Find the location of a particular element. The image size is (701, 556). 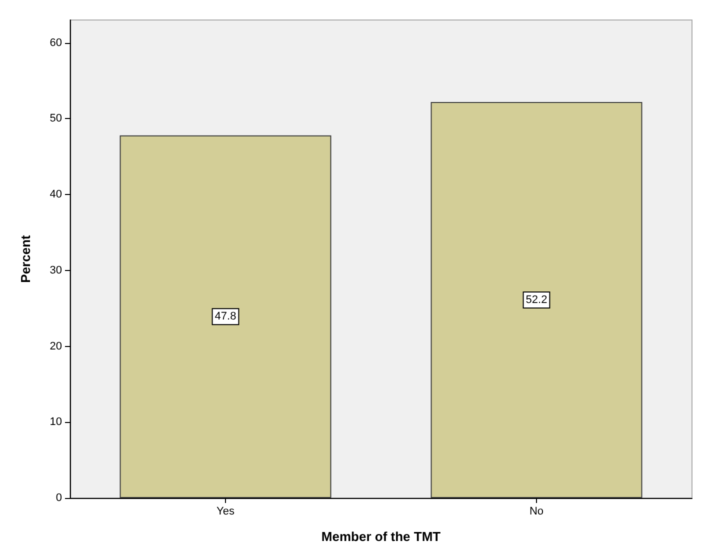

y-tick-label: 50 is located at coordinates (56, 118).